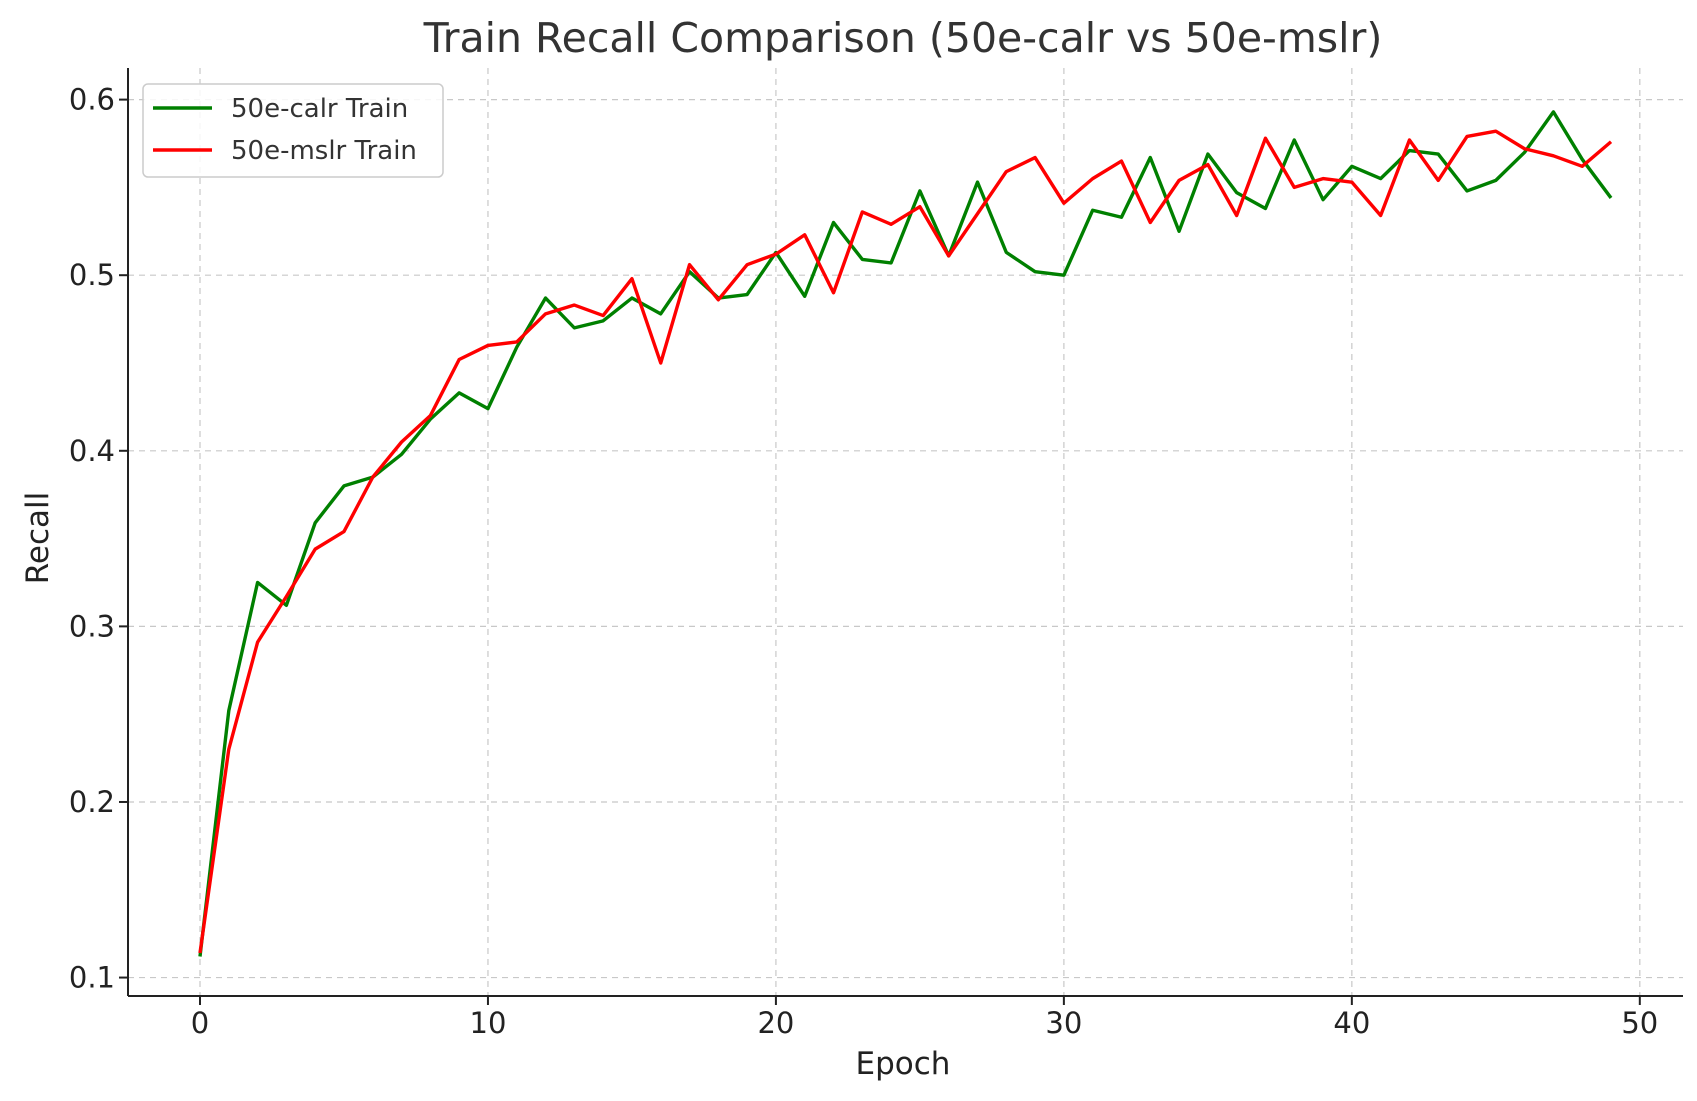  I want to click on x-tick-label: 10, so click(488, 1023).